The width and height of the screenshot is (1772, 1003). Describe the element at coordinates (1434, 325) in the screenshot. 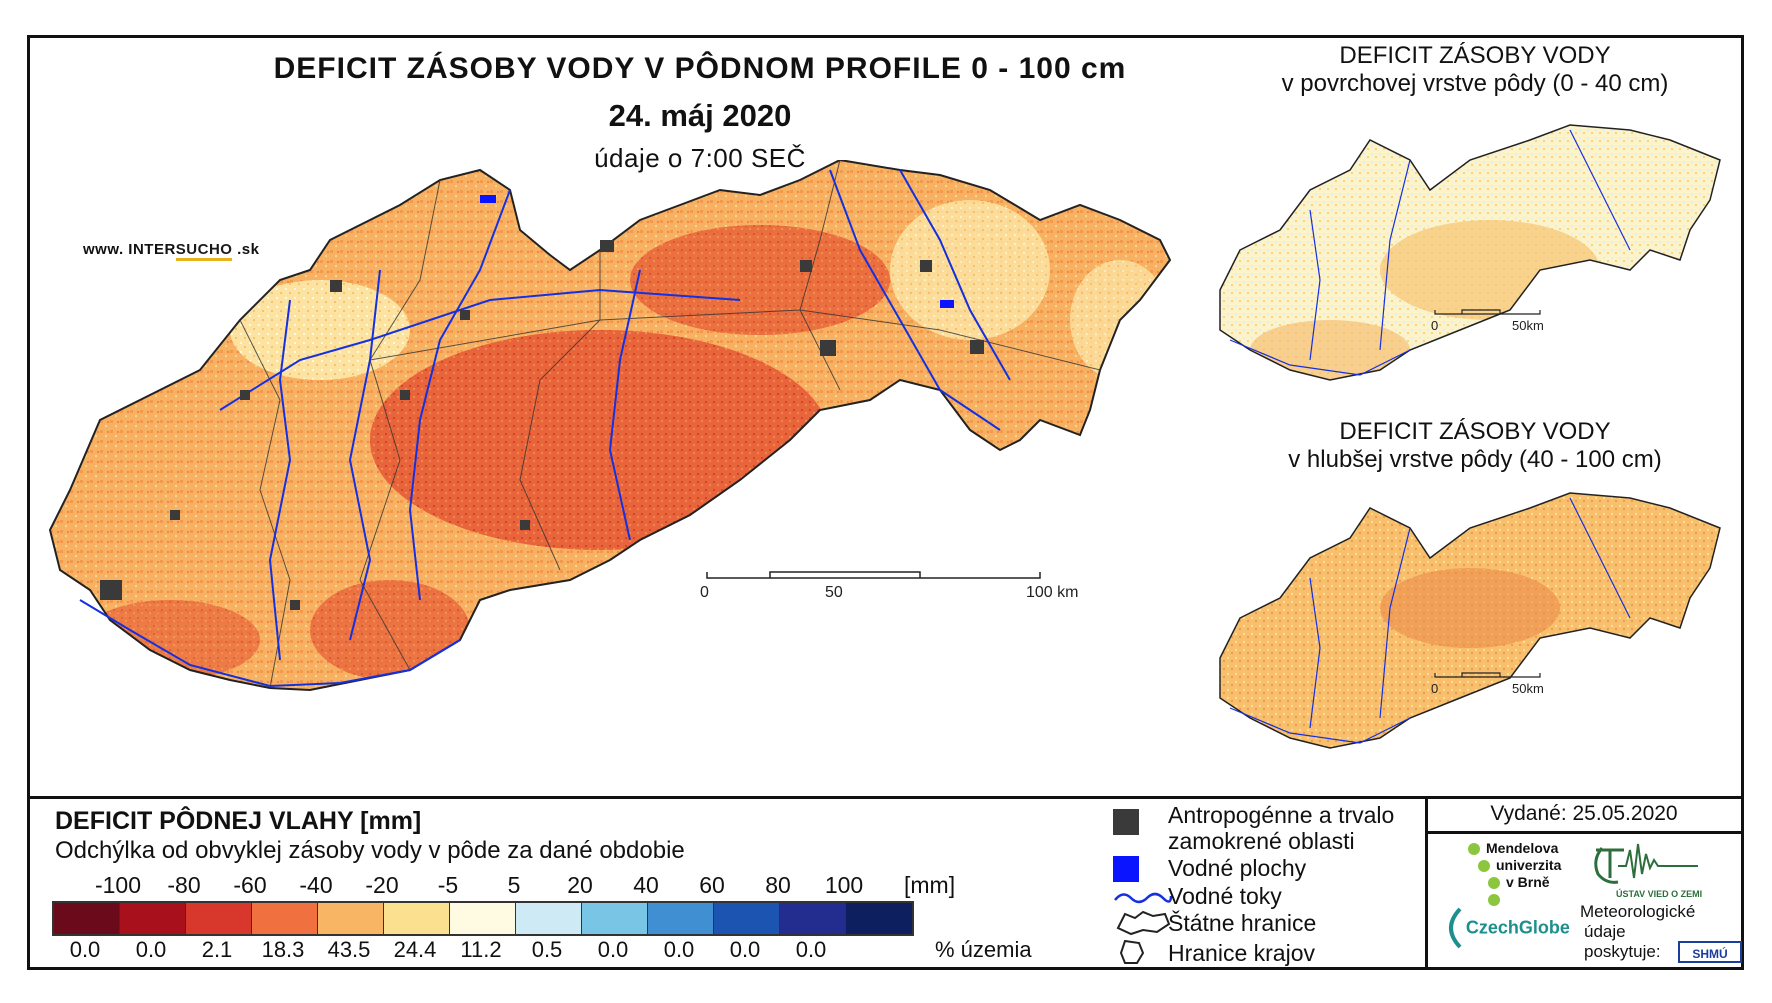

I see `inset-top-scale-0: 0` at that location.